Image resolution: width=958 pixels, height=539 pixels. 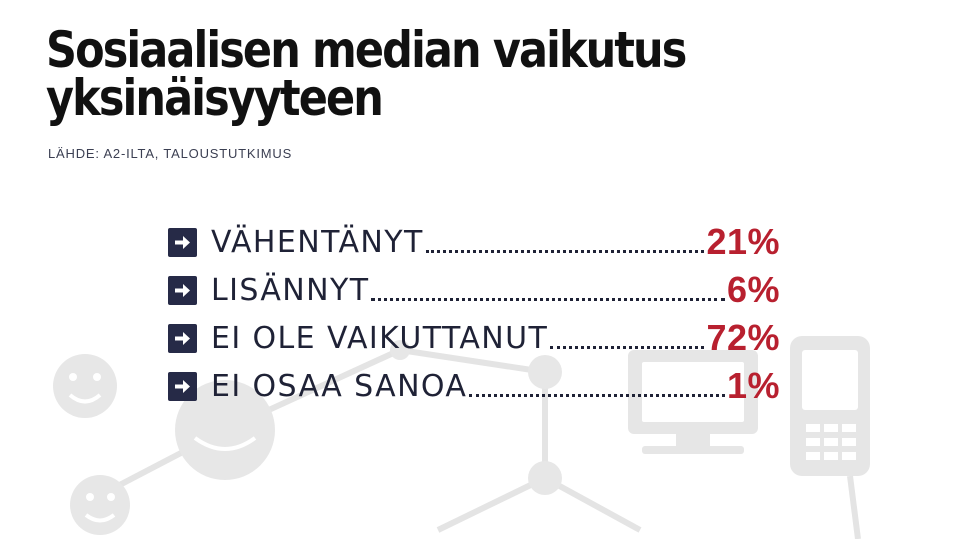 What do you see at coordinates (290, 290) in the screenshot?
I see `row-label: LISÄNNYT` at bounding box center [290, 290].